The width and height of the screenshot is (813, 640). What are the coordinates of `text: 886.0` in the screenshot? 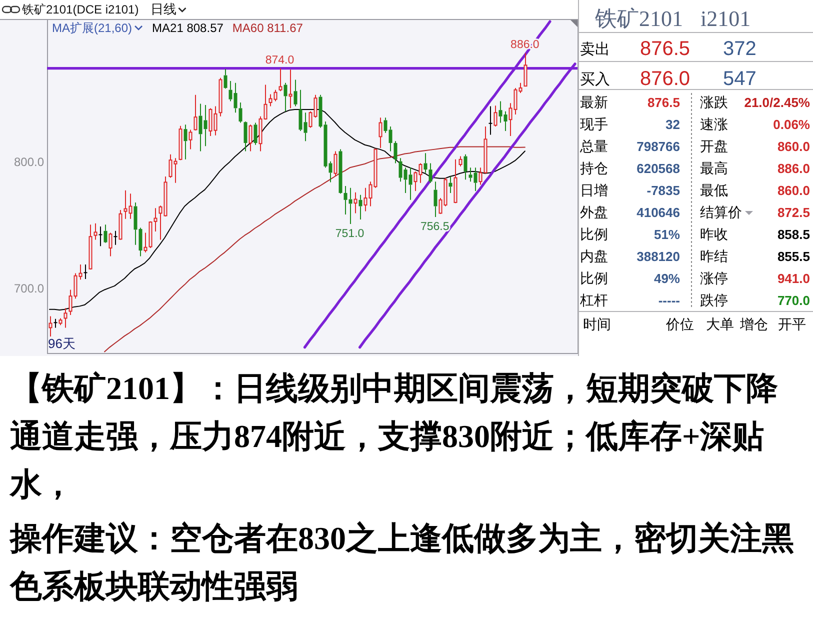 It's located at (793, 168).